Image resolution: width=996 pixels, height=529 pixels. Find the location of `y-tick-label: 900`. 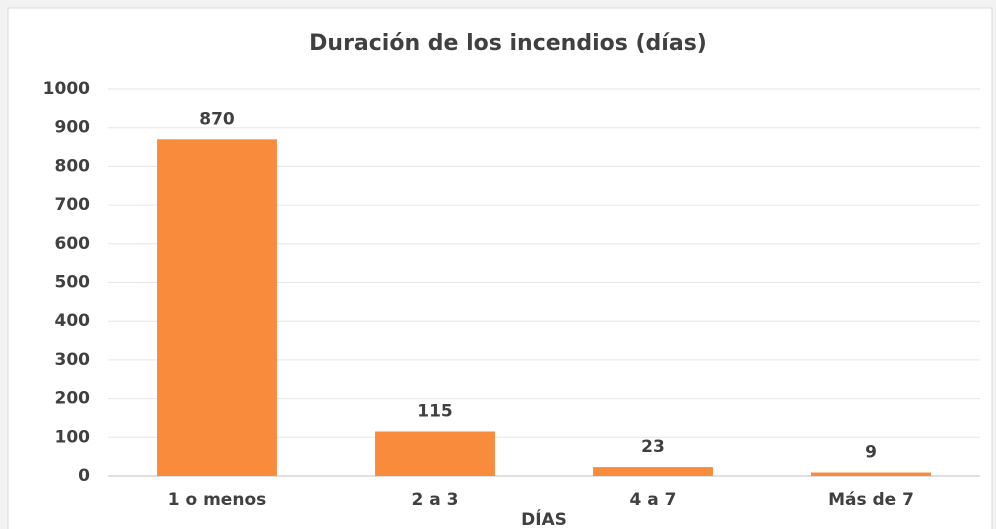

y-tick-label: 900 is located at coordinates (73, 128).